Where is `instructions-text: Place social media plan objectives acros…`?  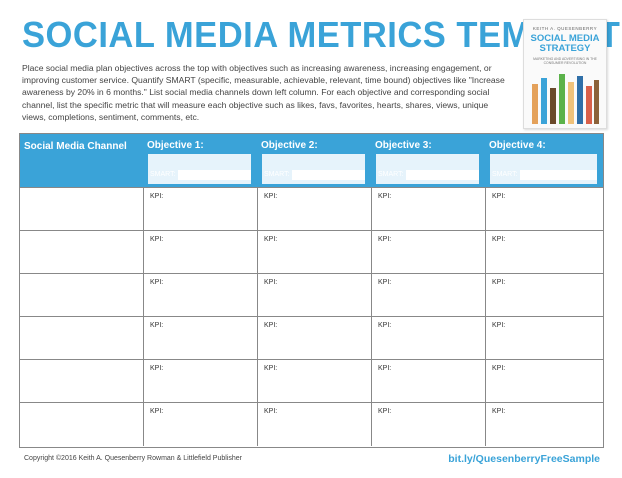 instructions-text: Place social media plan objectives acros… is located at coordinates (263, 92).